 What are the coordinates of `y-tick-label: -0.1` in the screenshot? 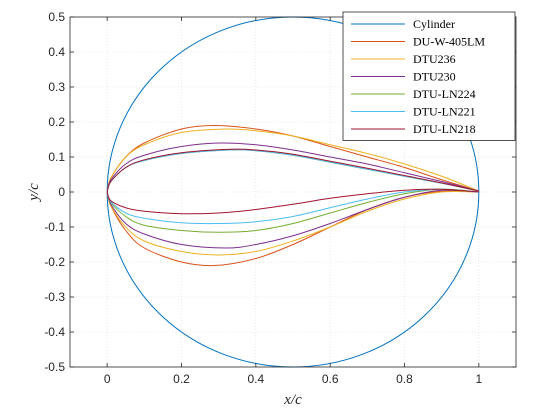 It's located at (54, 227).